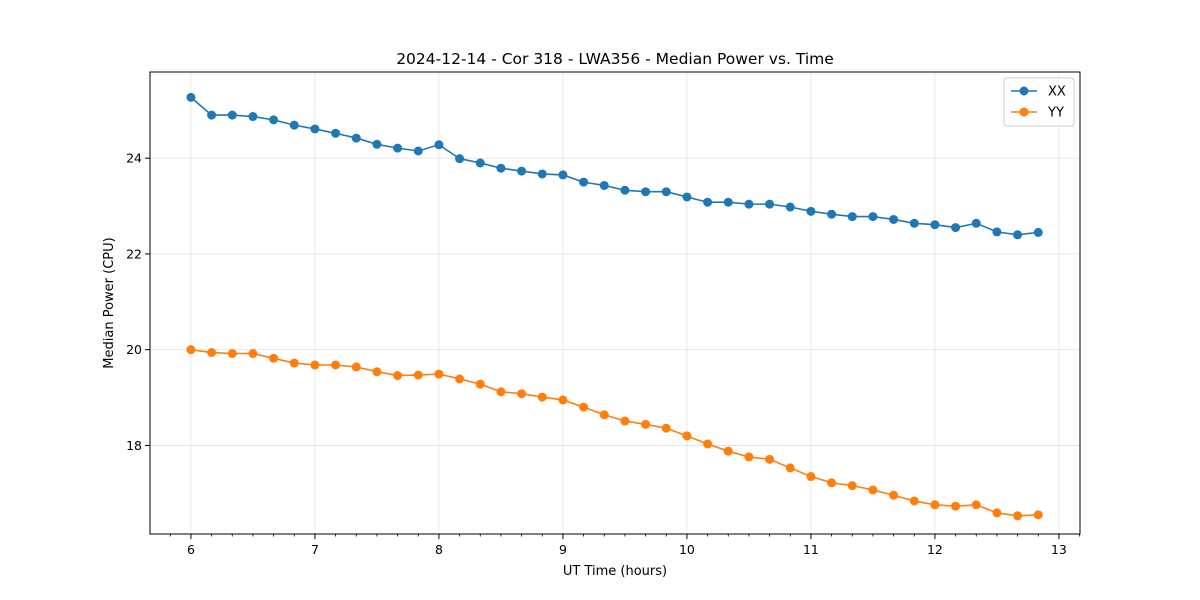 This screenshot has width=1200, height=600. Describe the element at coordinates (563, 549) in the screenshot. I see `x-tick-label: 9` at that location.